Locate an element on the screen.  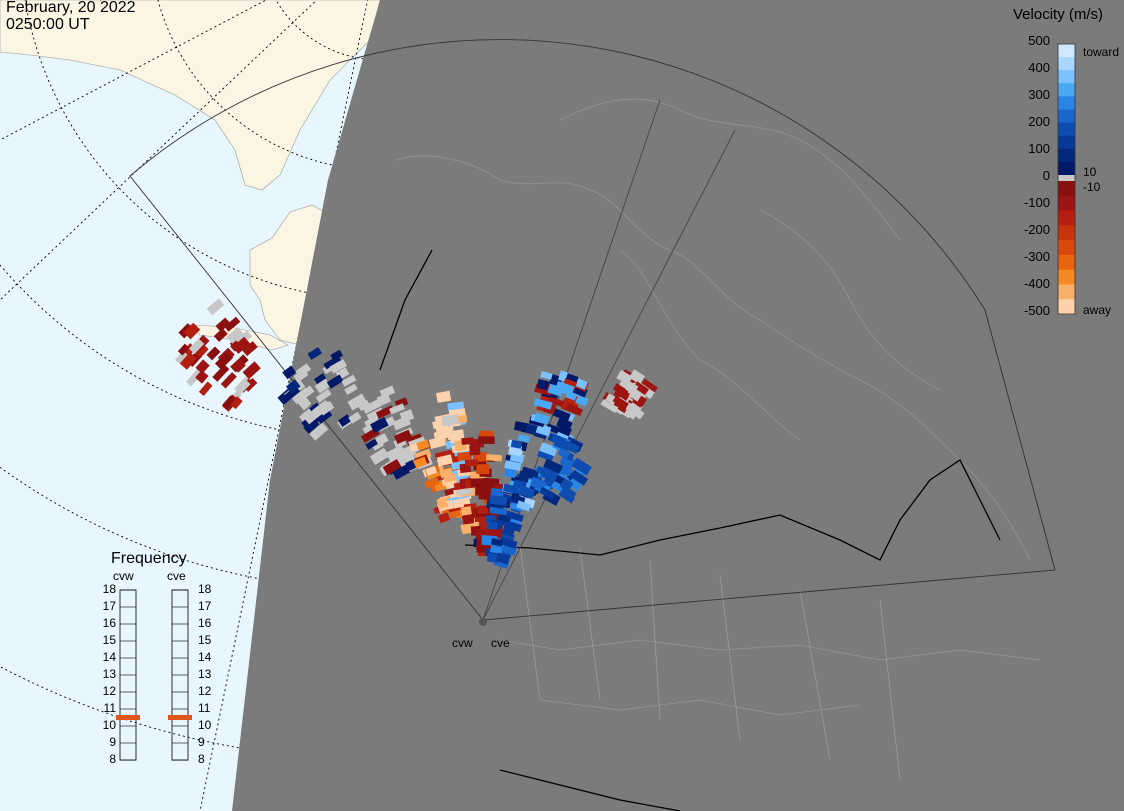
frequency-marker-cvw is located at coordinates (128, 717).